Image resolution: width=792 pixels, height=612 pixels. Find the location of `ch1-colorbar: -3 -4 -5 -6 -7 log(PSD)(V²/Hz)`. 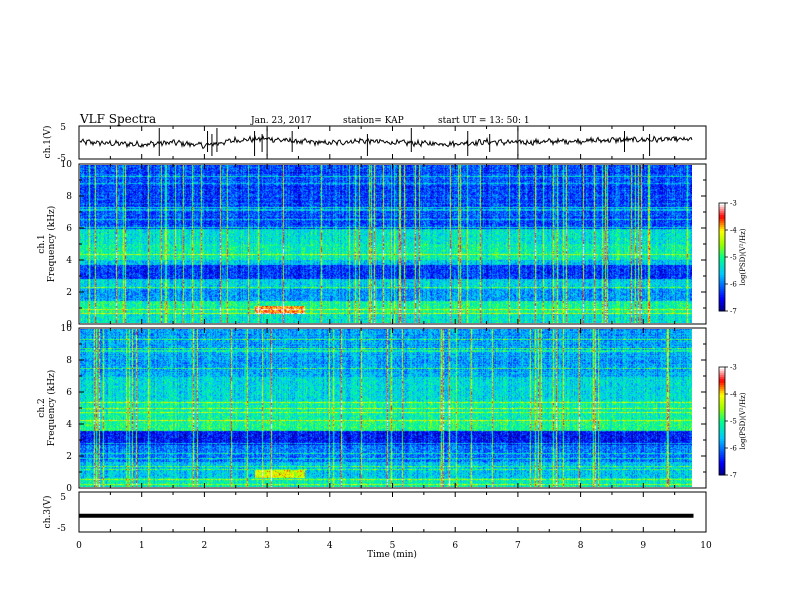

ch1-colorbar: -3 -4 -5 -6 -7 log(PSD)(V²/Hz) is located at coordinates (732, 258).